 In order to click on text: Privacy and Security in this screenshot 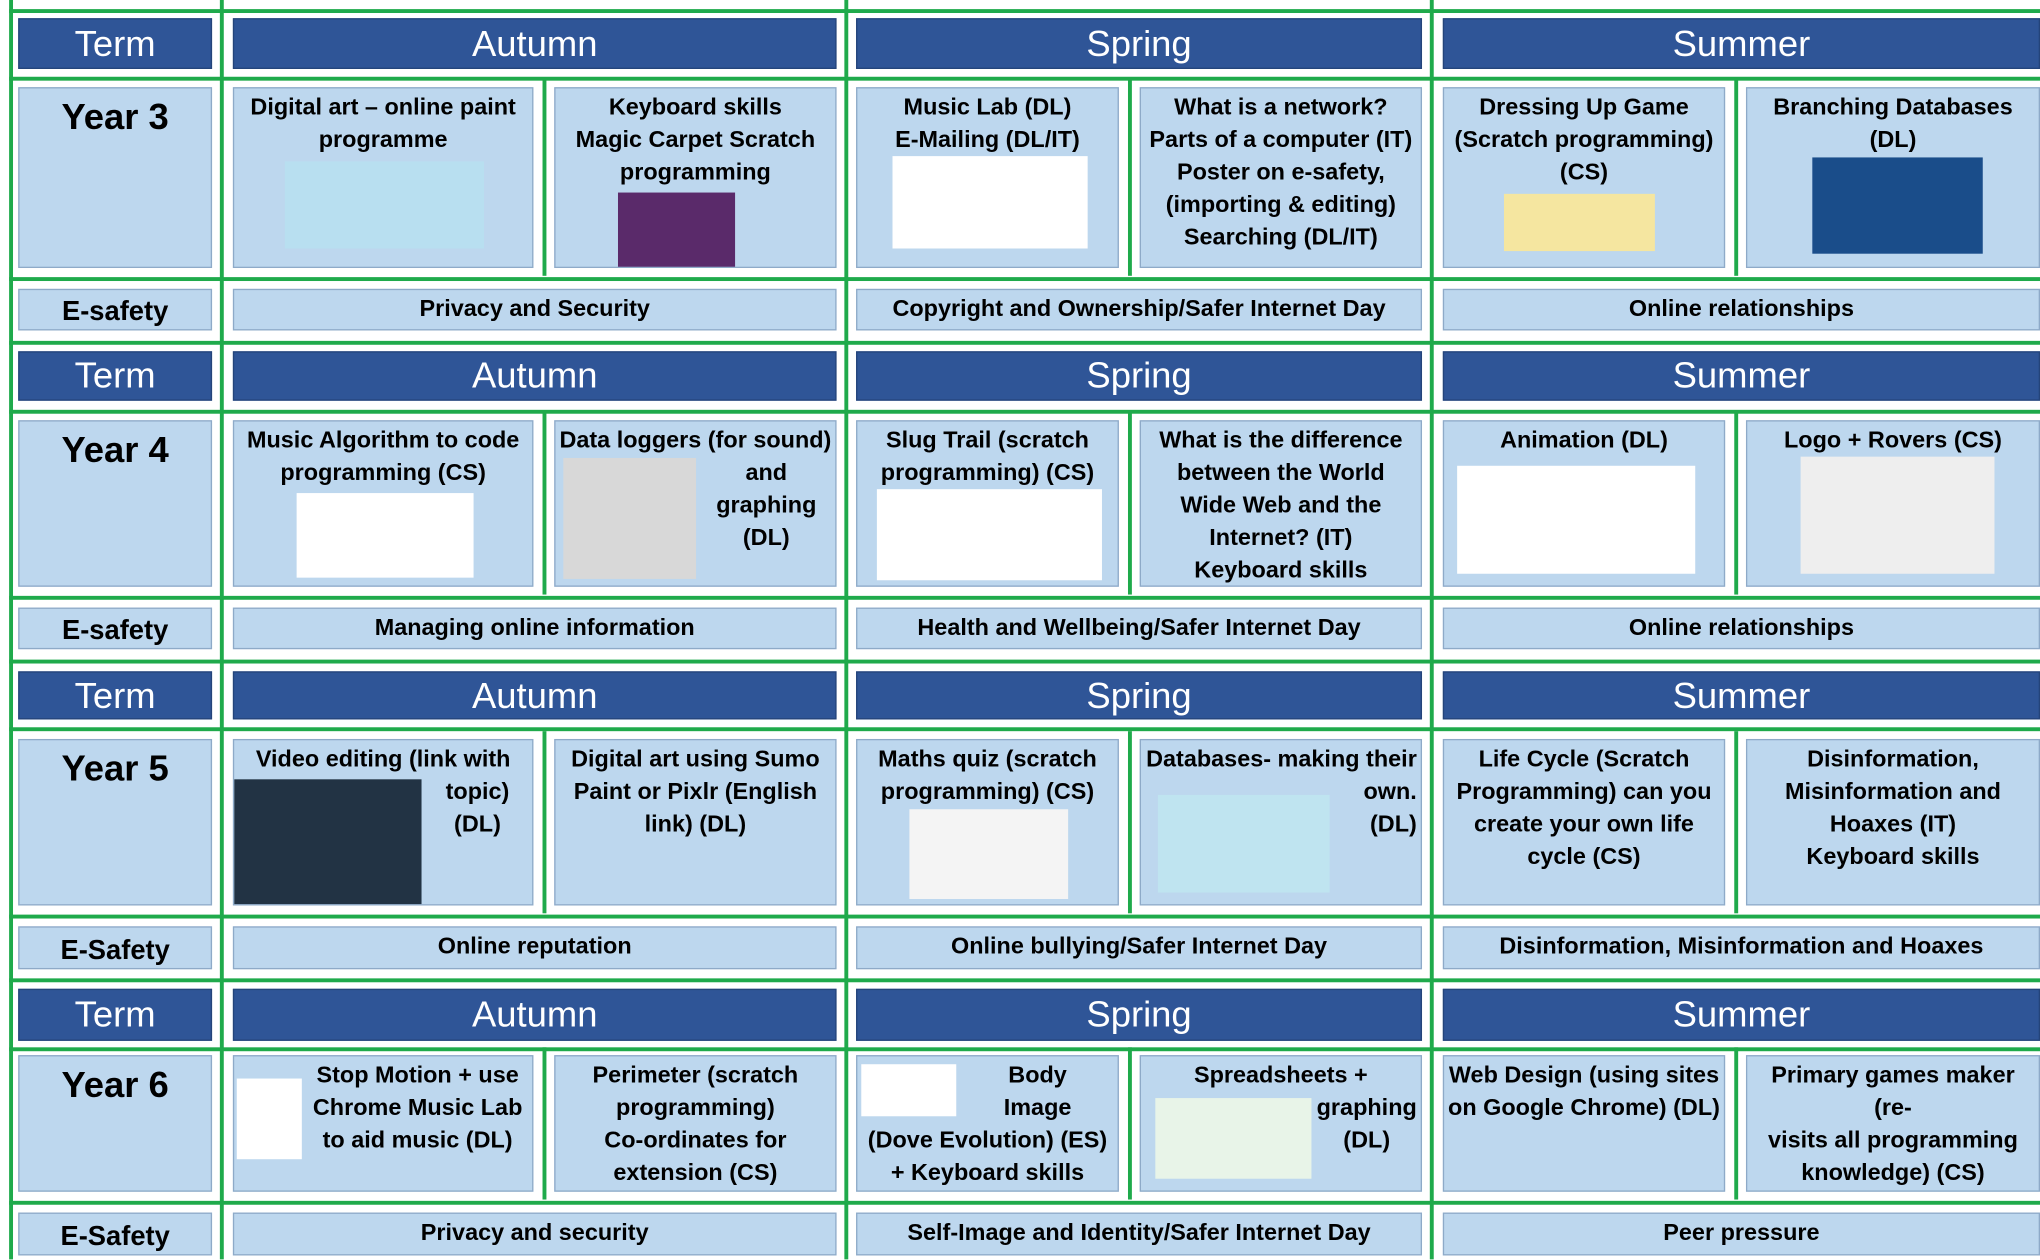, I will do `click(534, 308)`.